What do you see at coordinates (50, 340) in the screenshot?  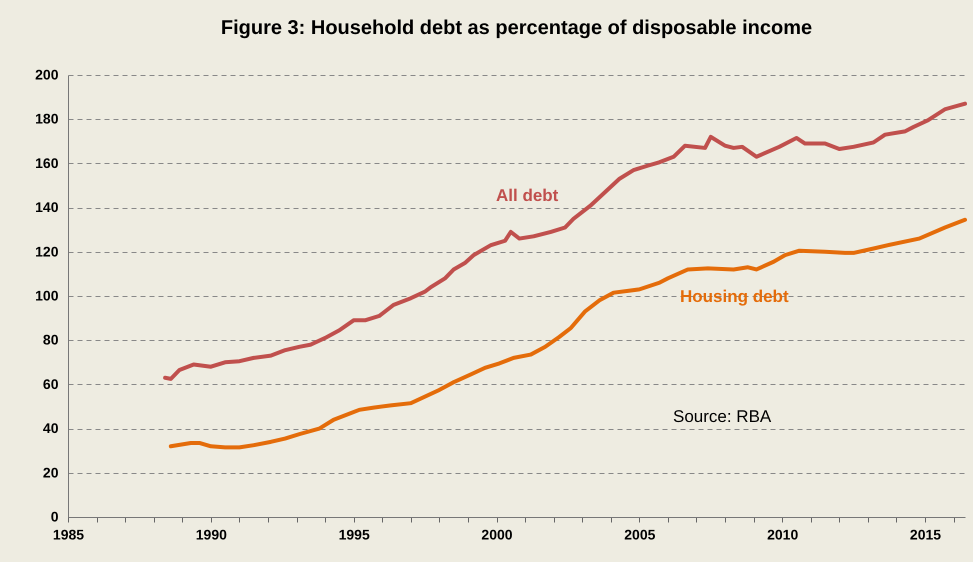 I see `y-tick-label: 80` at bounding box center [50, 340].